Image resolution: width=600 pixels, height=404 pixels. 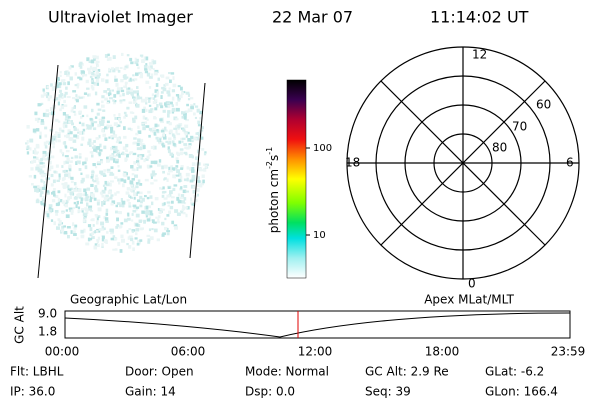 I want to click on mlt-label: 0, so click(x=472, y=284).